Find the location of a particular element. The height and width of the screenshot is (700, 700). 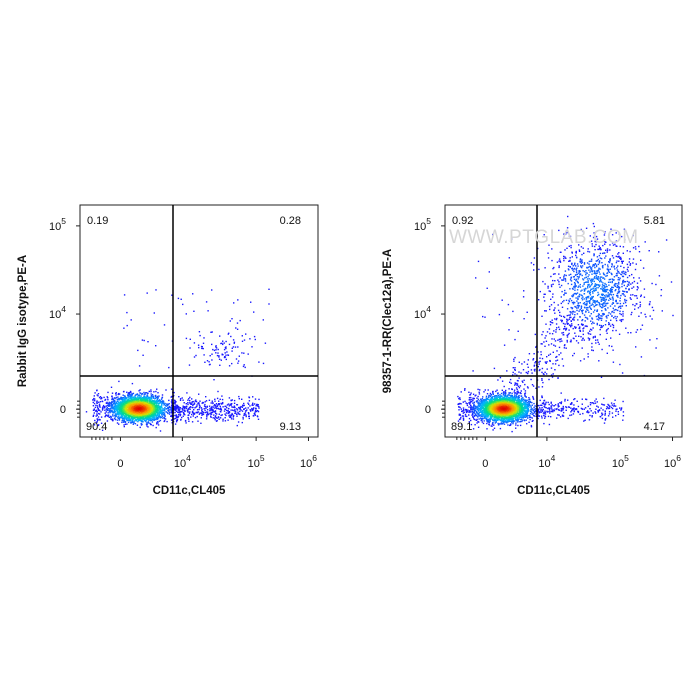

quadrant-upper-left-pct: 0.92 is located at coordinates (462, 221).